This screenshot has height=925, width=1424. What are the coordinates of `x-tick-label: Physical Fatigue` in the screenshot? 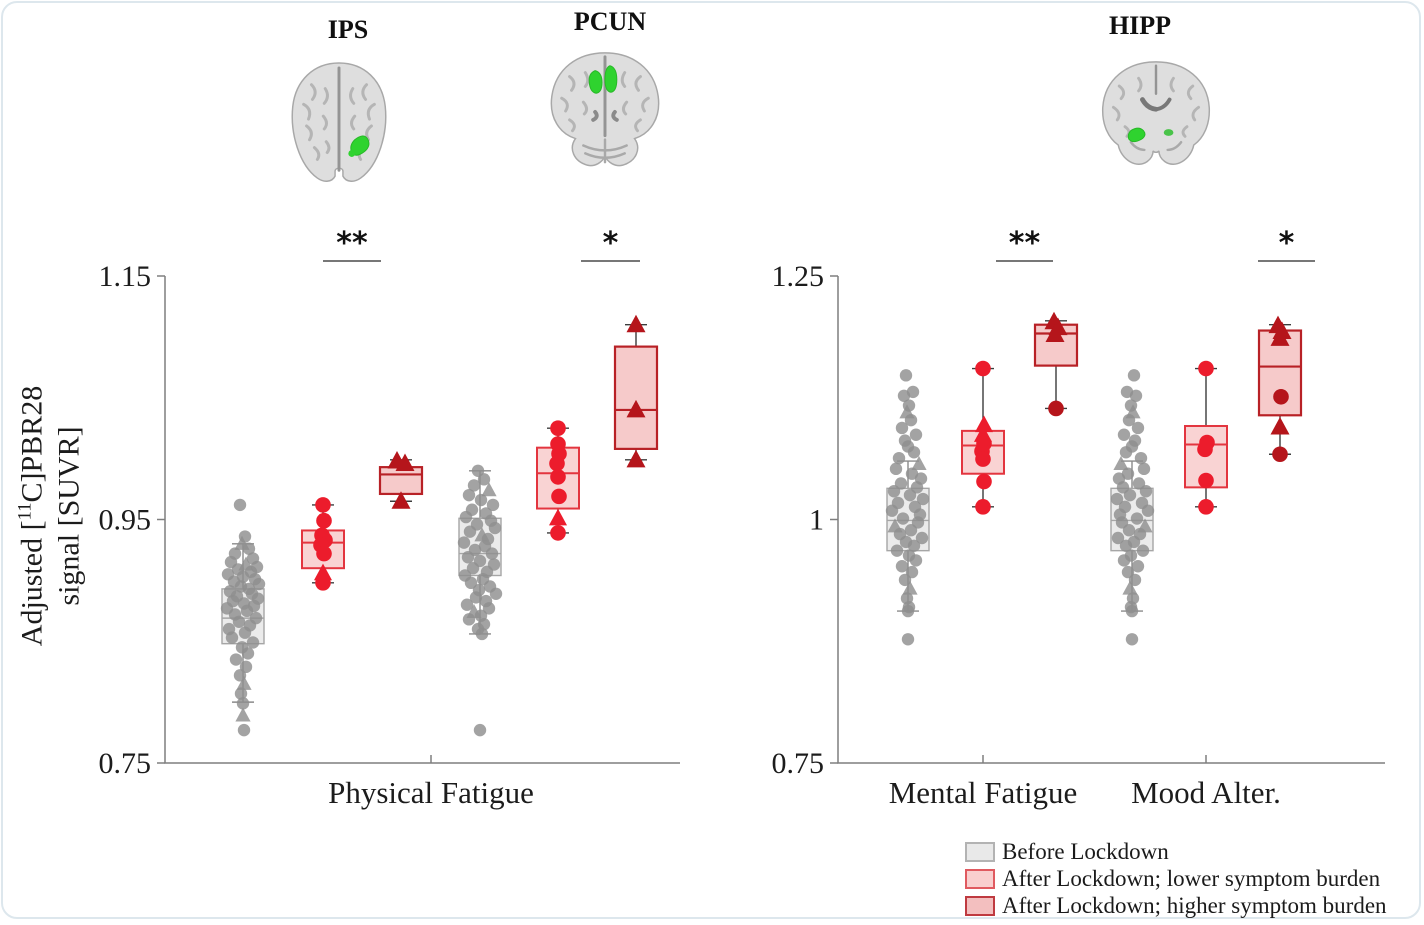 It's located at (431, 792).